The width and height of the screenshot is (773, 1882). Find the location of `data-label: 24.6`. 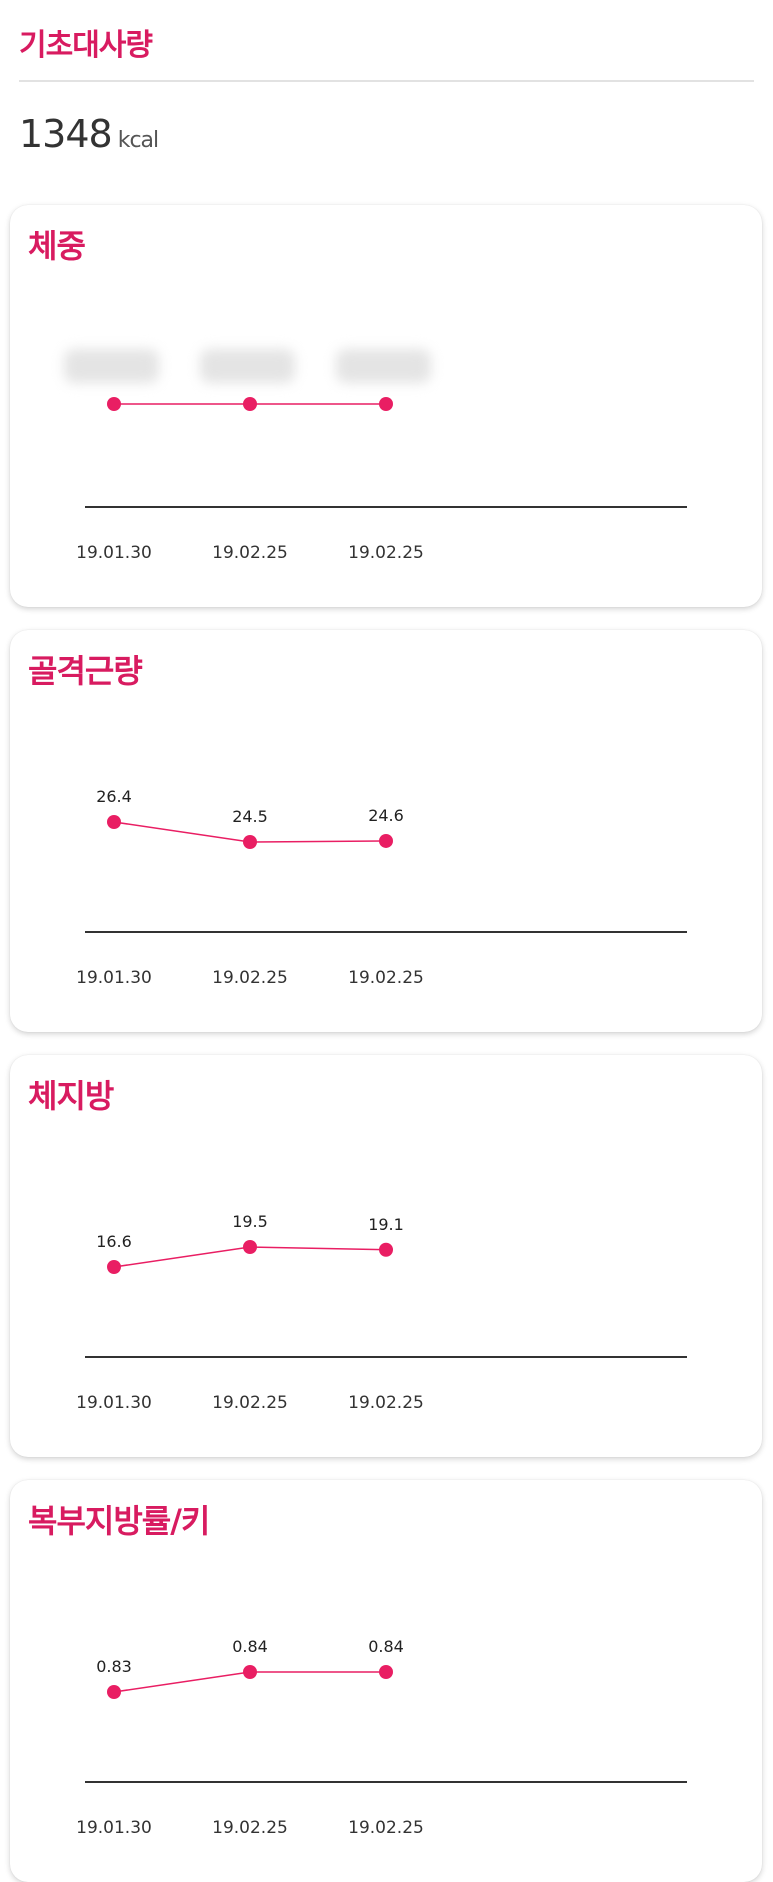

data-label: 24.6 is located at coordinates (386, 815).